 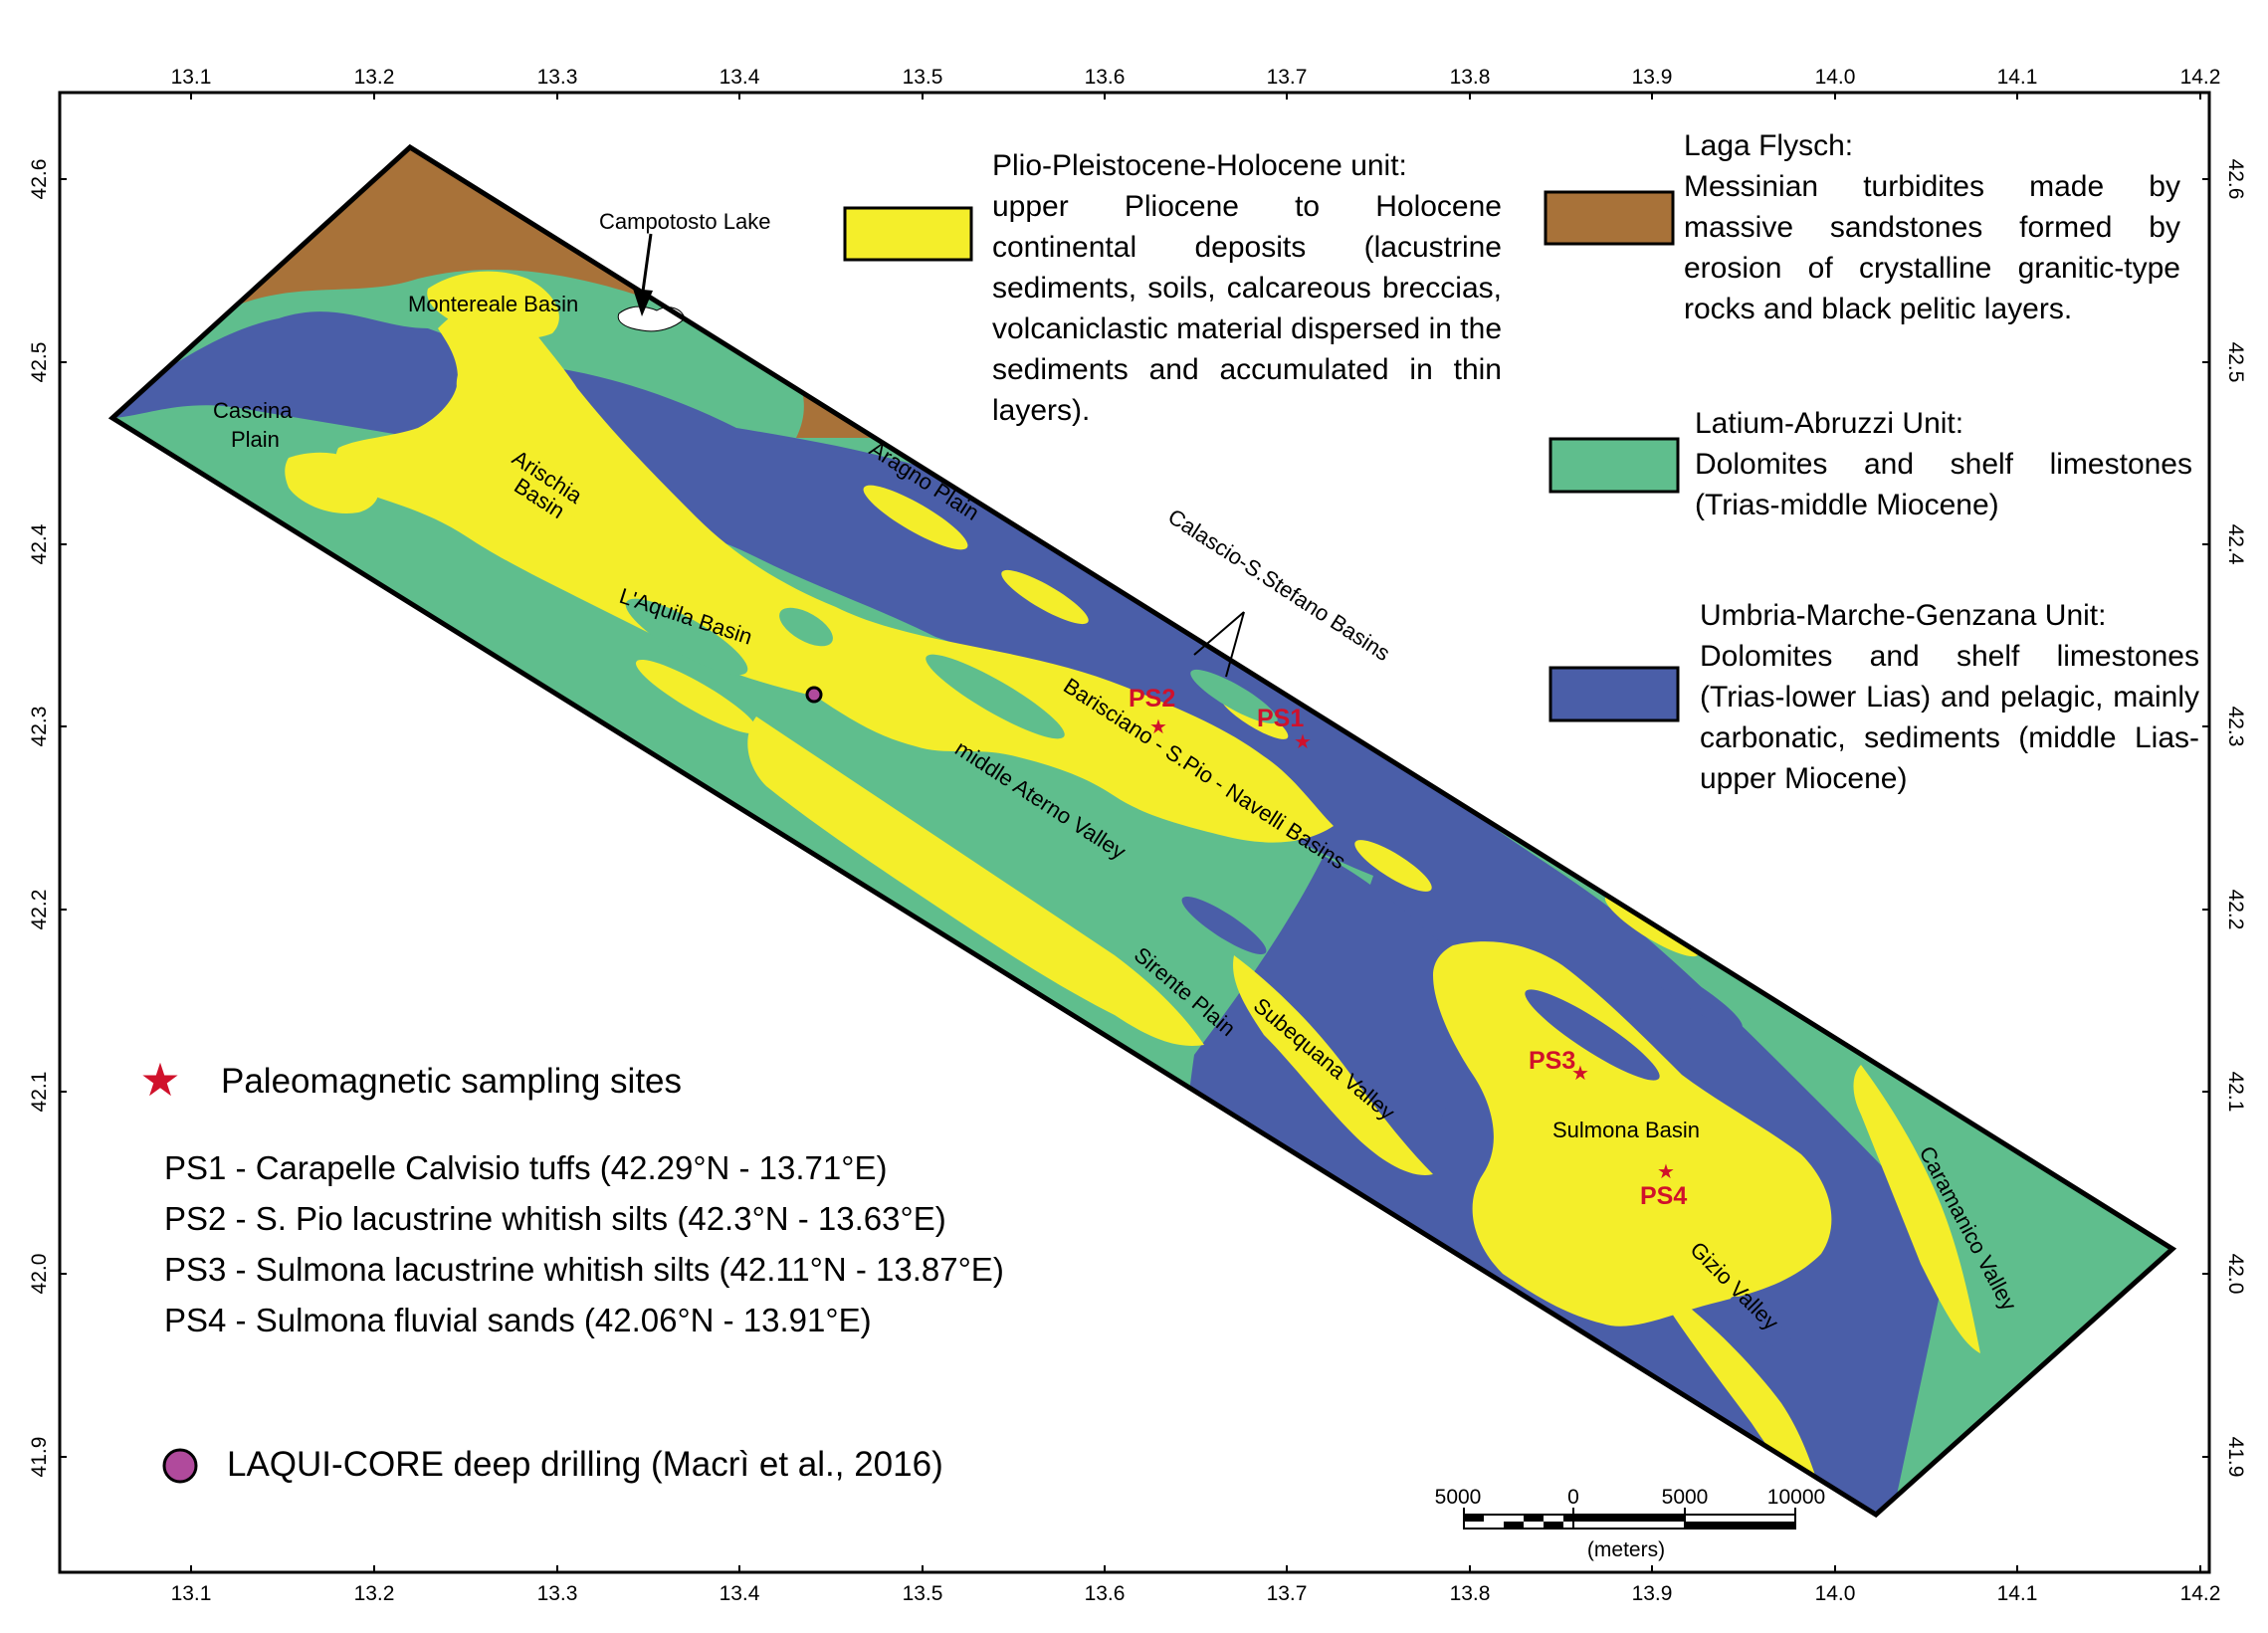 I want to click on site-star-ps1: ★, so click(x=1303, y=742).